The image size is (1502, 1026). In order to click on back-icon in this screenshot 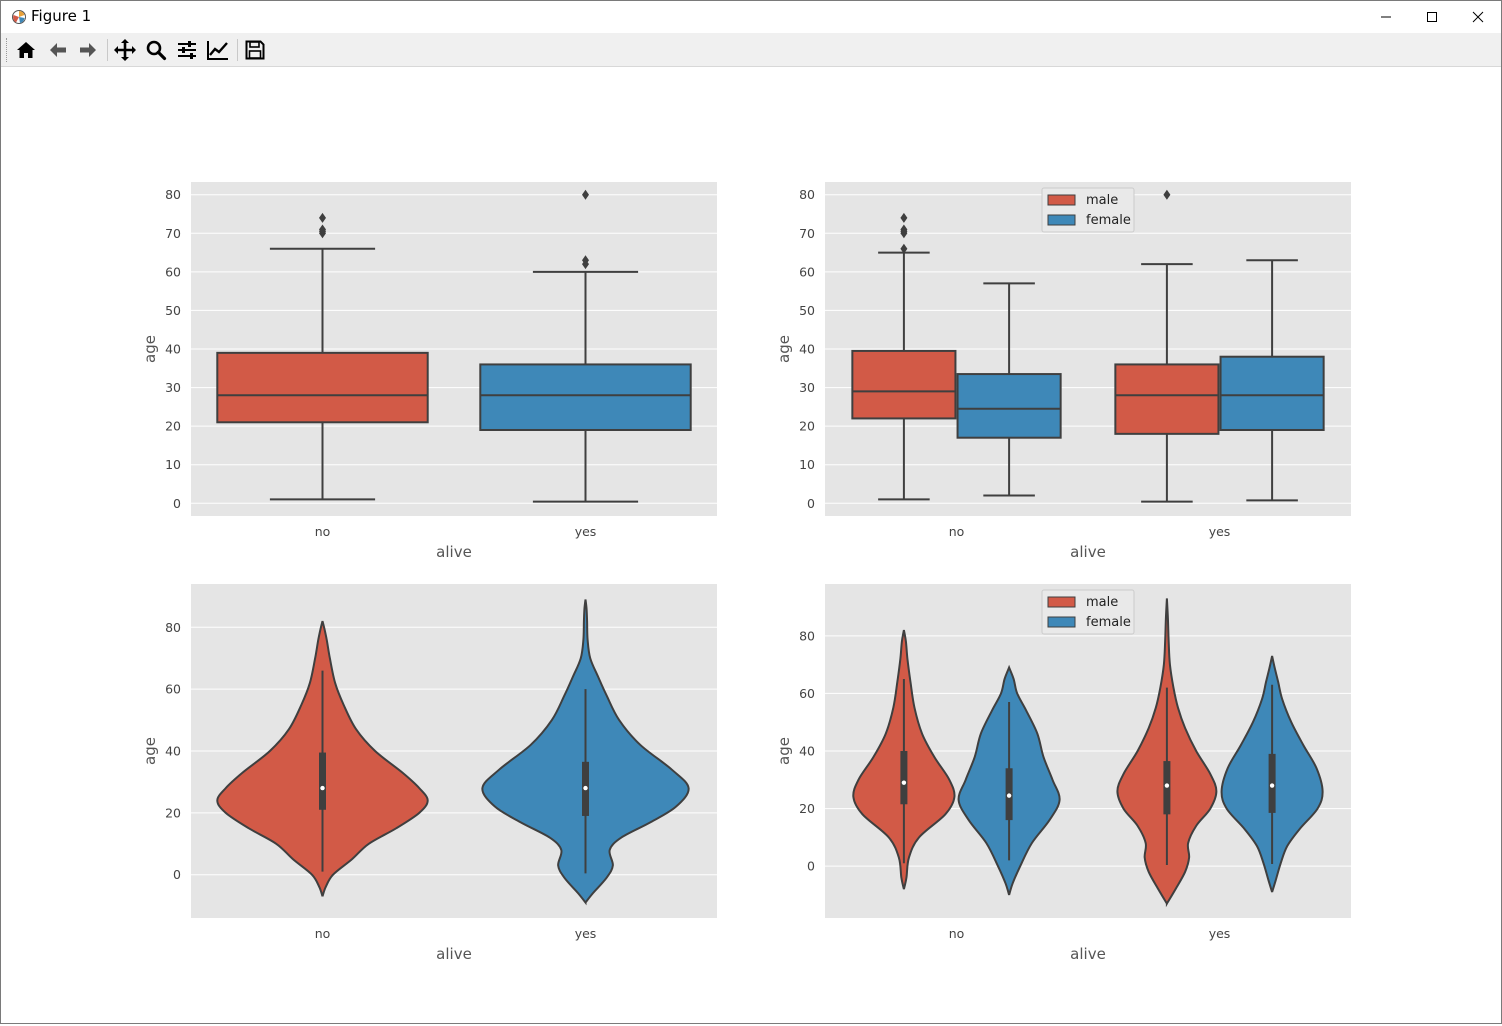, I will do `click(58, 50)`.